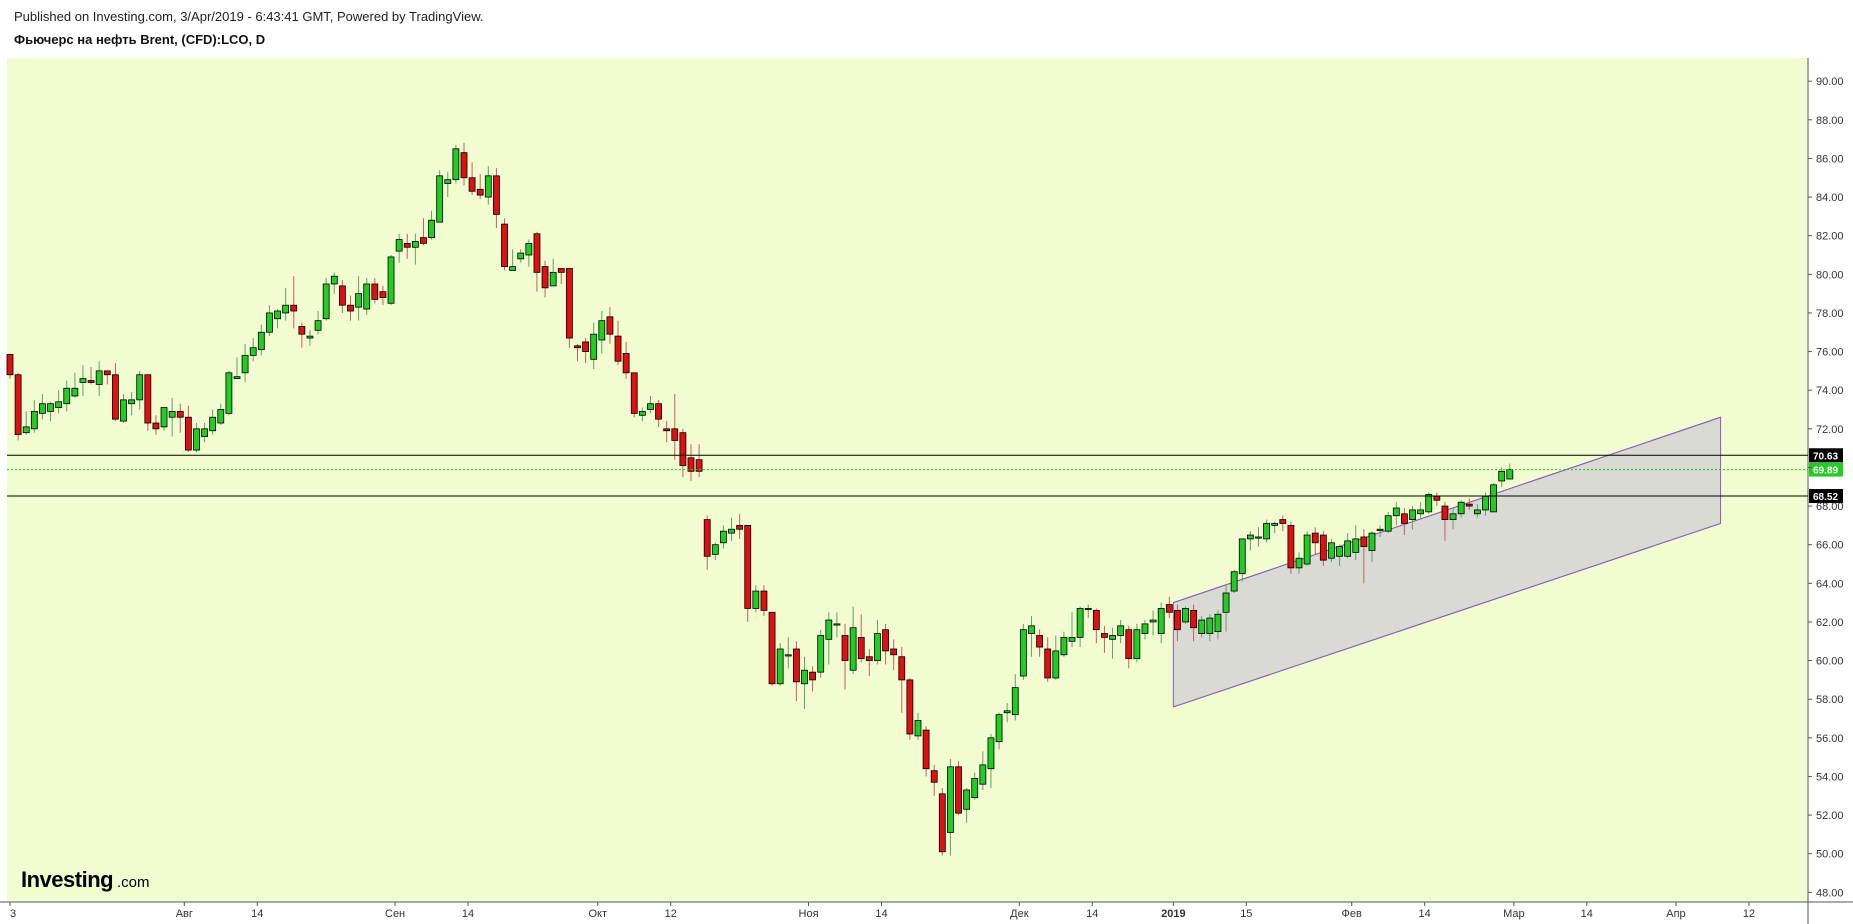  What do you see at coordinates (1830, 739) in the screenshot?
I see `y-tick-label: 56.00` at bounding box center [1830, 739].